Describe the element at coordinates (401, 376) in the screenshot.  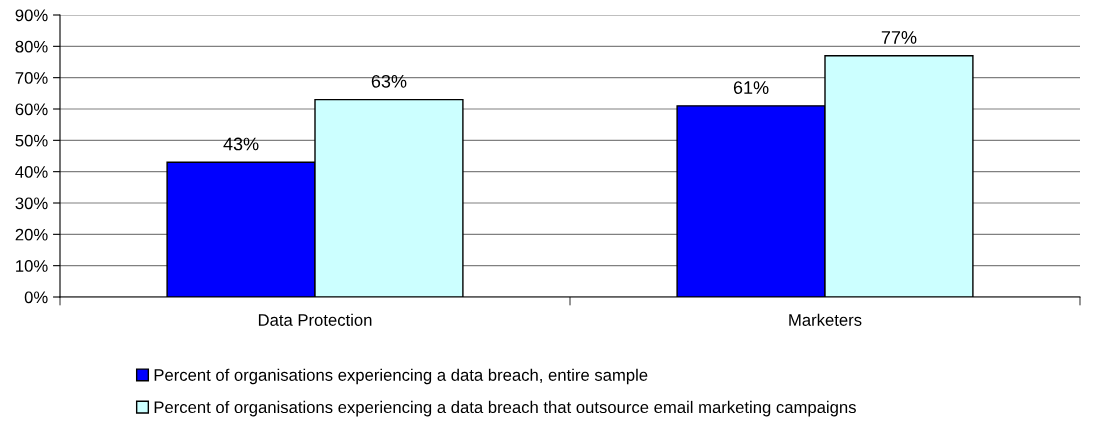
I see `legend-label: Percent of organisations experiencing a data breach, entire sample` at that location.